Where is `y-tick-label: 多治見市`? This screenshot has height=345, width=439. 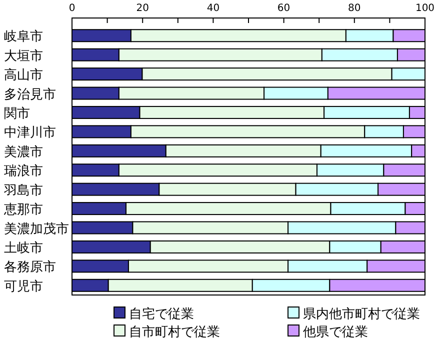
y-tick-label: 多治見市 is located at coordinates (30, 94).